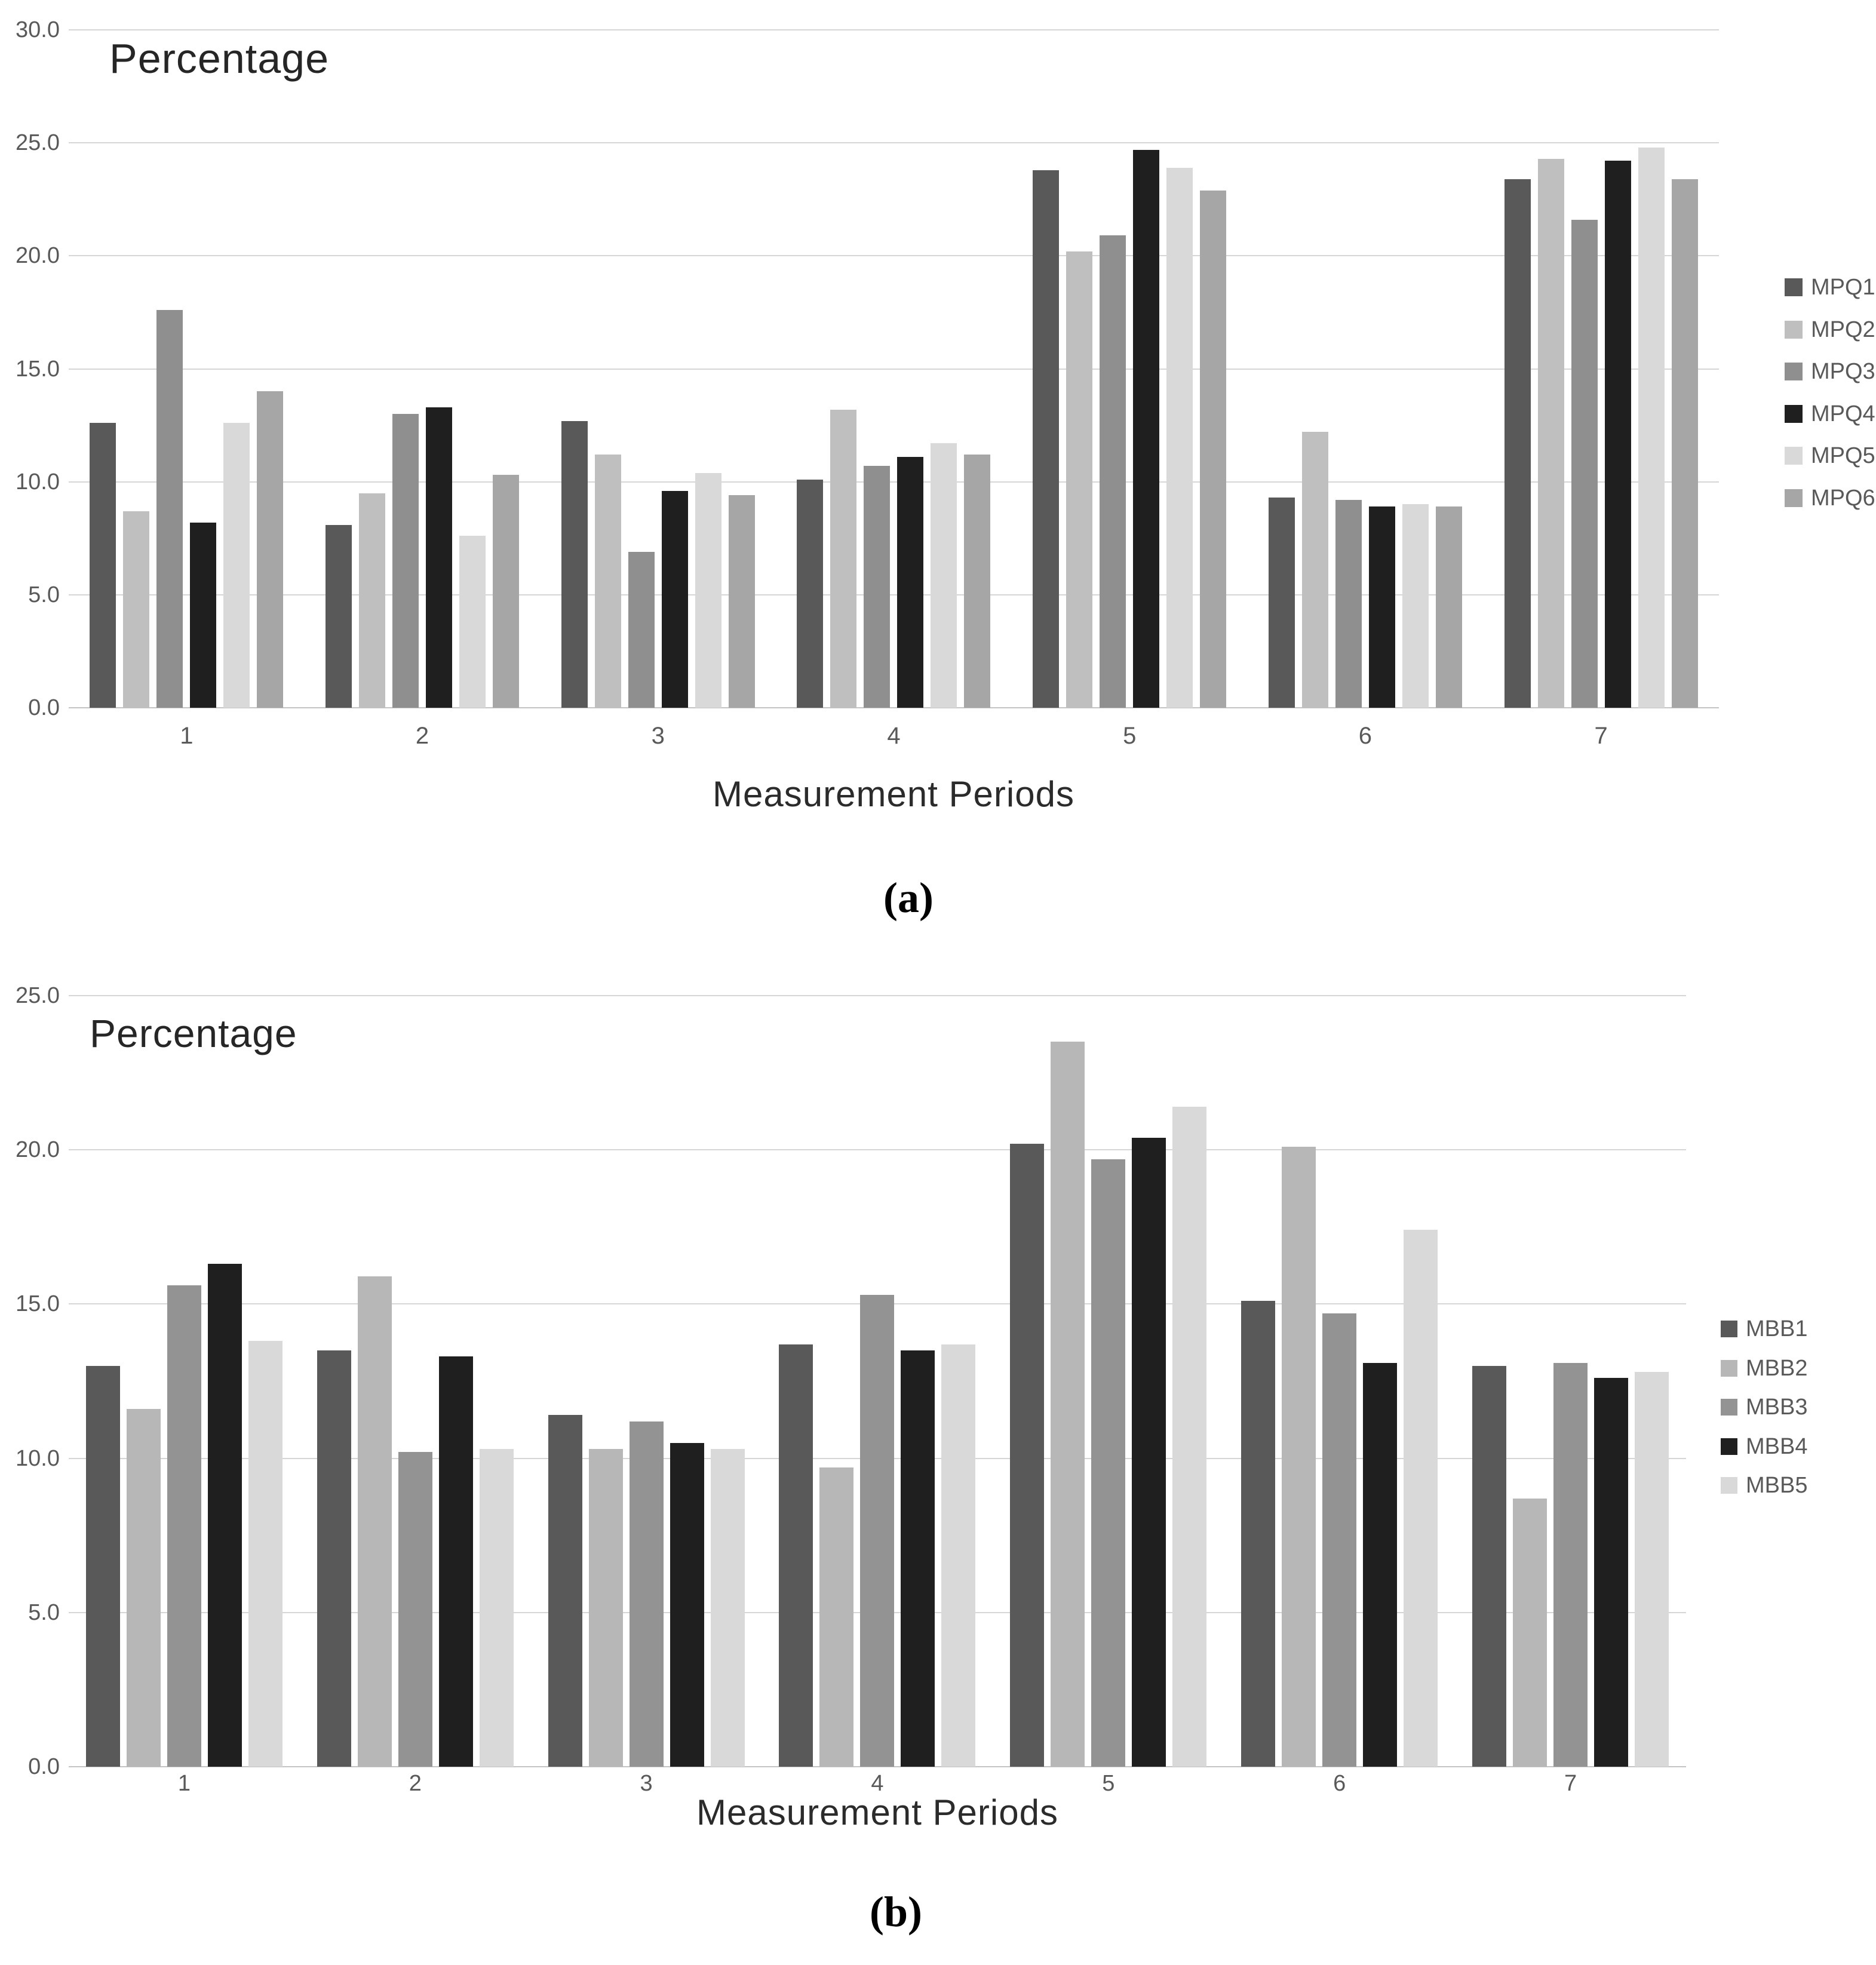  What do you see at coordinates (38, 143) in the screenshot?
I see `y-tick-label-a-25.0: 25.0` at bounding box center [38, 143].